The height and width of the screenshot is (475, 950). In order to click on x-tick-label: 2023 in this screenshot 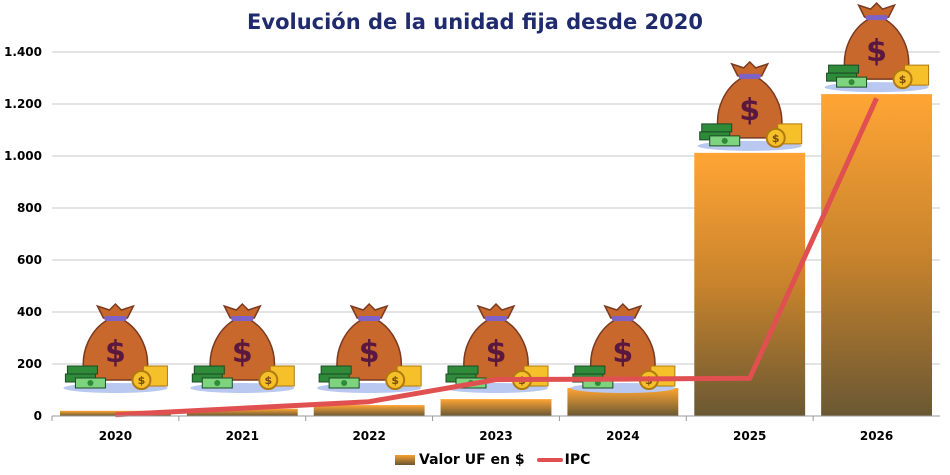, I will do `click(495, 436)`.